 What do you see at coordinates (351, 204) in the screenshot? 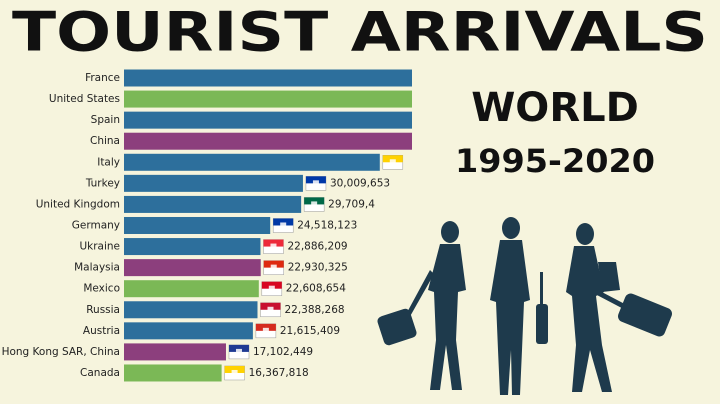
I see `value-label: 29,709,4` at bounding box center [351, 204].